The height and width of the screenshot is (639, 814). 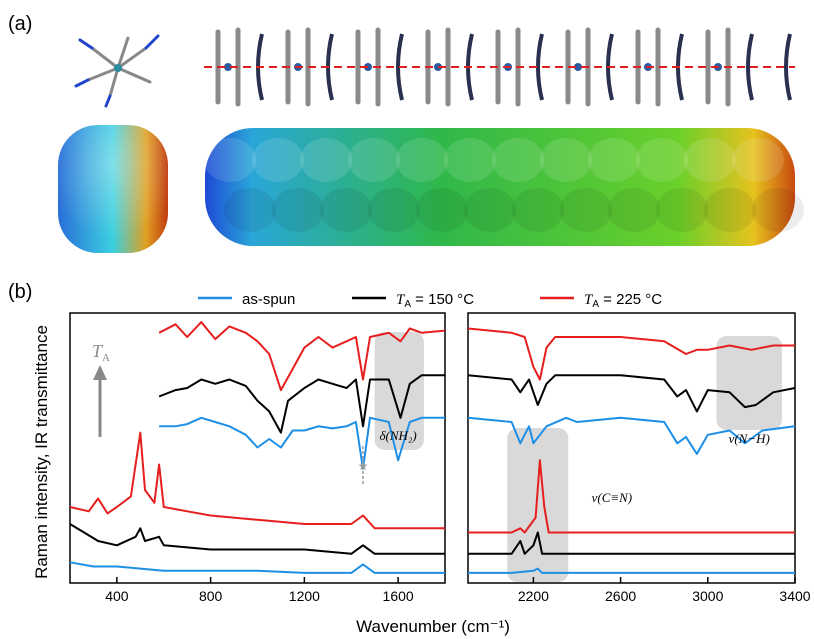 I want to click on legend-as-spun-label: as-spun, so click(x=268, y=299).